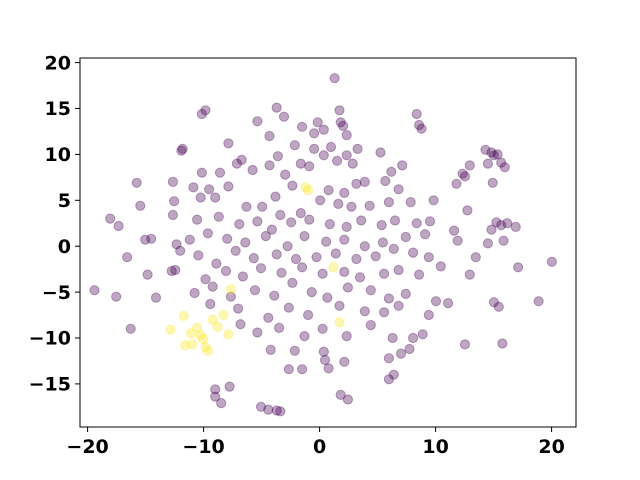 The height and width of the screenshot is (480, 640). Describe the element at coordinates (58, 63) in the screenshot. I see `y-tick-label: 20` at that location.